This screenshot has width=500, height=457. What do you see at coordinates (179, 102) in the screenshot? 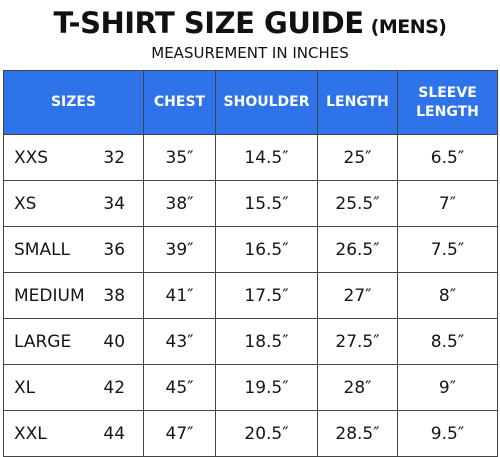
I see `column-header-chest: CHEST` at bounding box center [179, 102].